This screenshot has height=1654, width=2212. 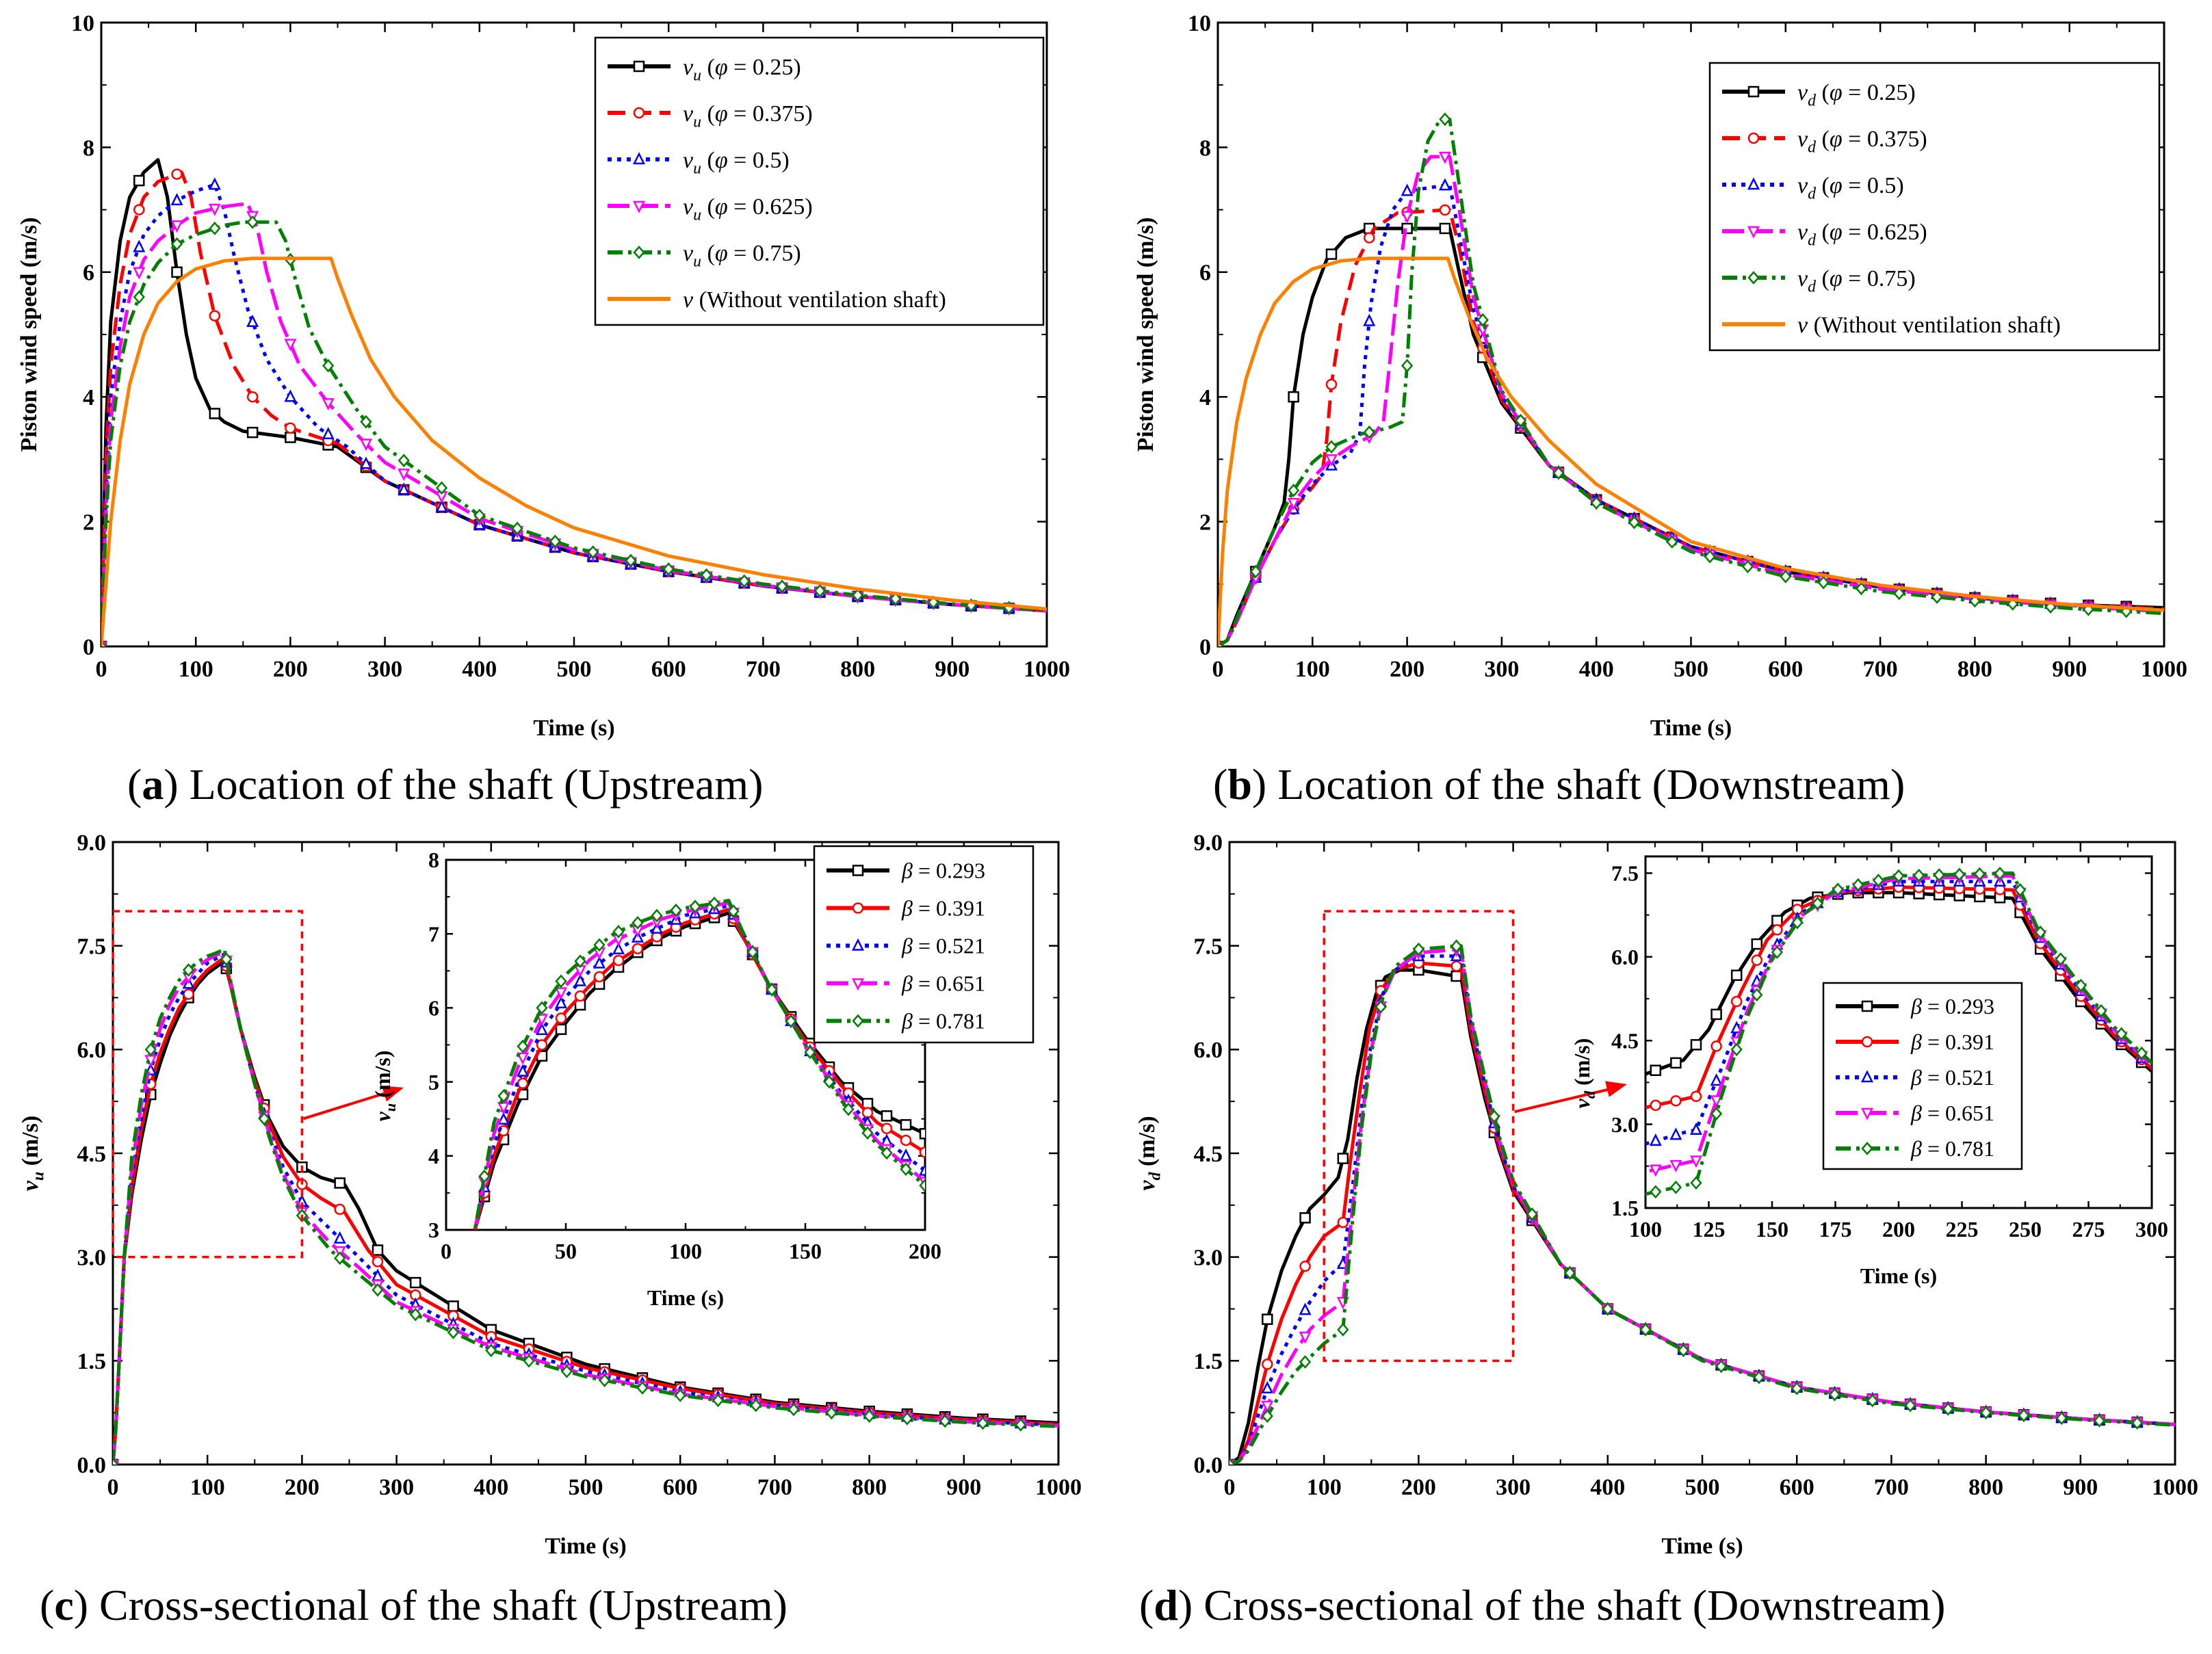 I want to click on d-legend-param-sym: β, so click(x=1916, y=1041).